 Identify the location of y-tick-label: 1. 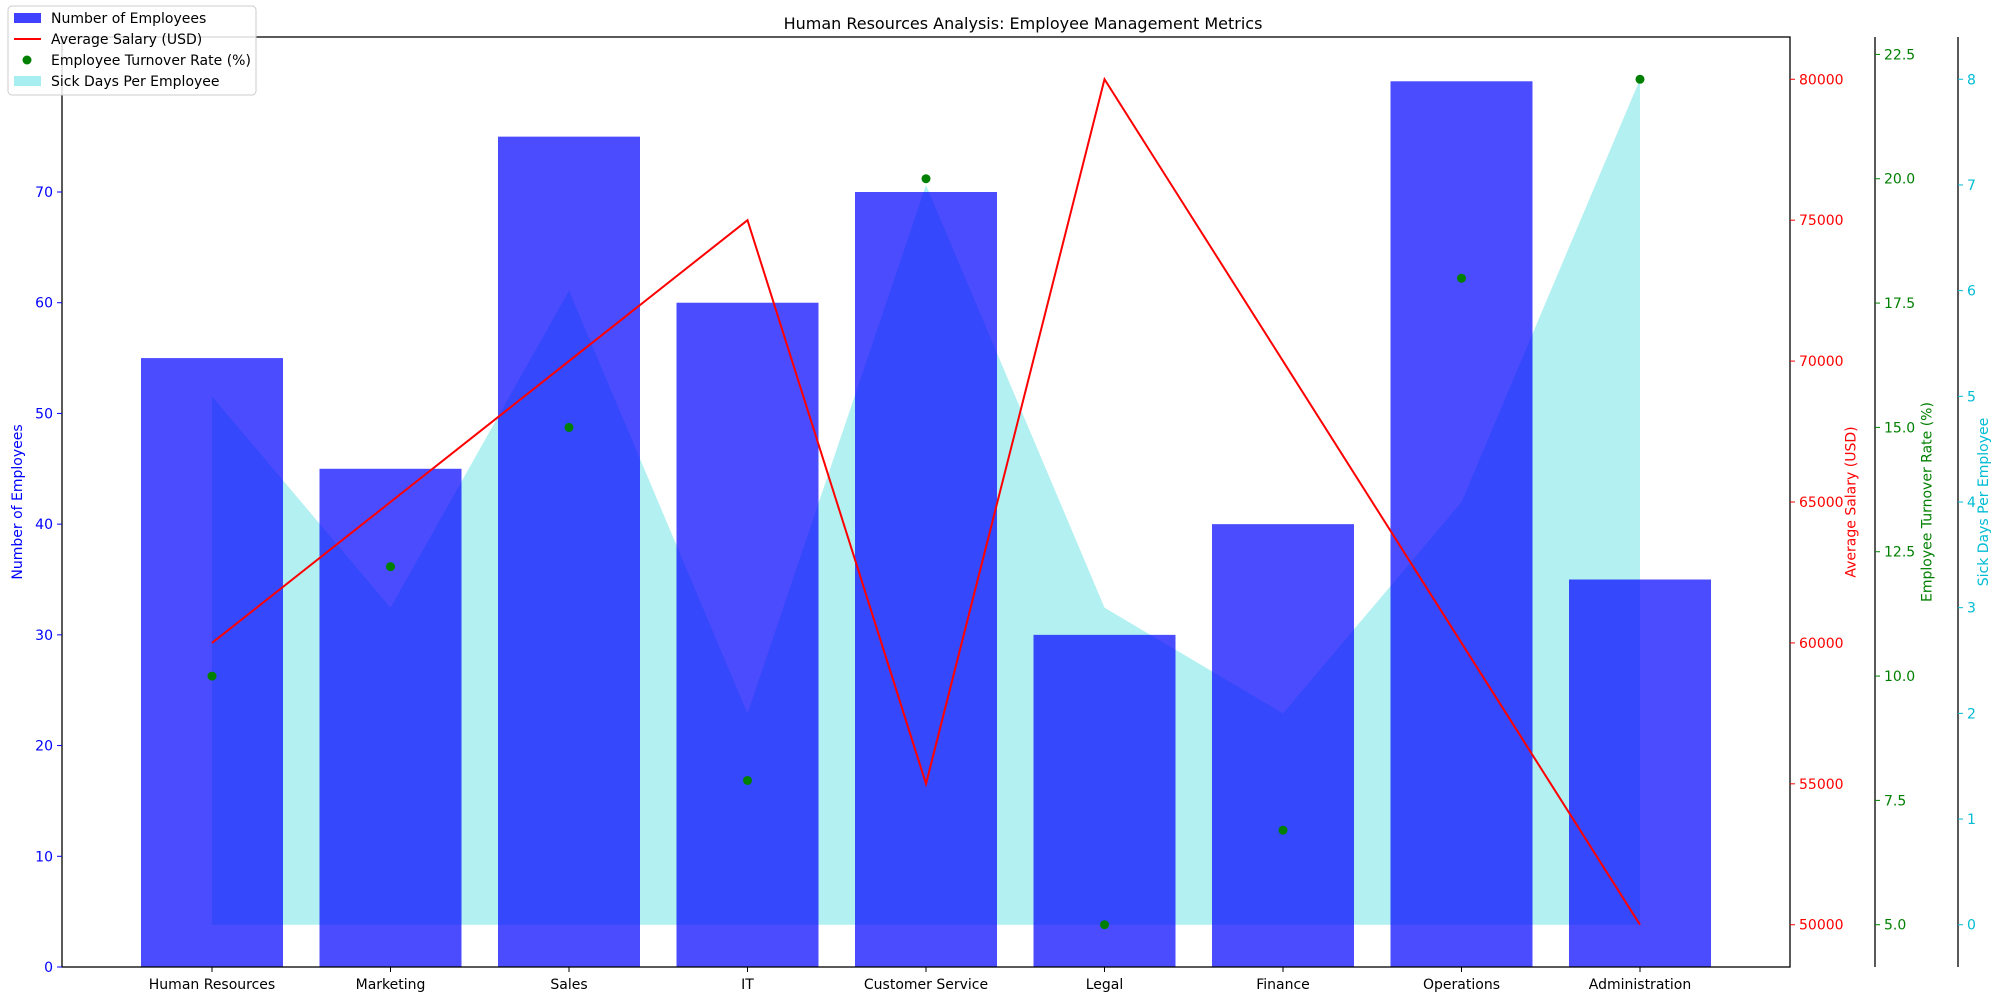
(1971, 820).